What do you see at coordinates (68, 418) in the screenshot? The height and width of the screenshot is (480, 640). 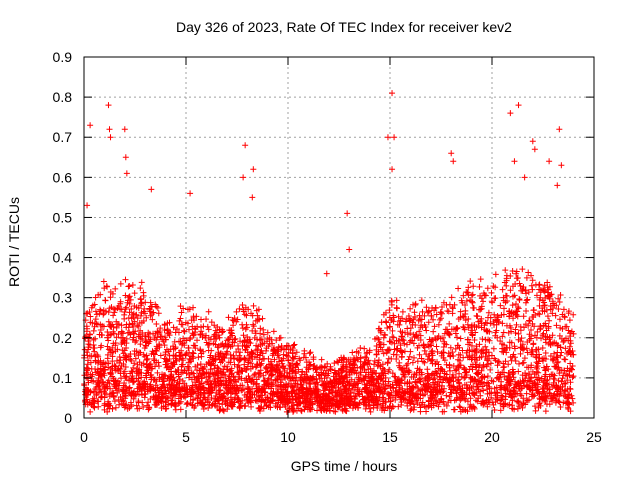 I see `y-tick-label: 0` at bounding box center [68, 418].